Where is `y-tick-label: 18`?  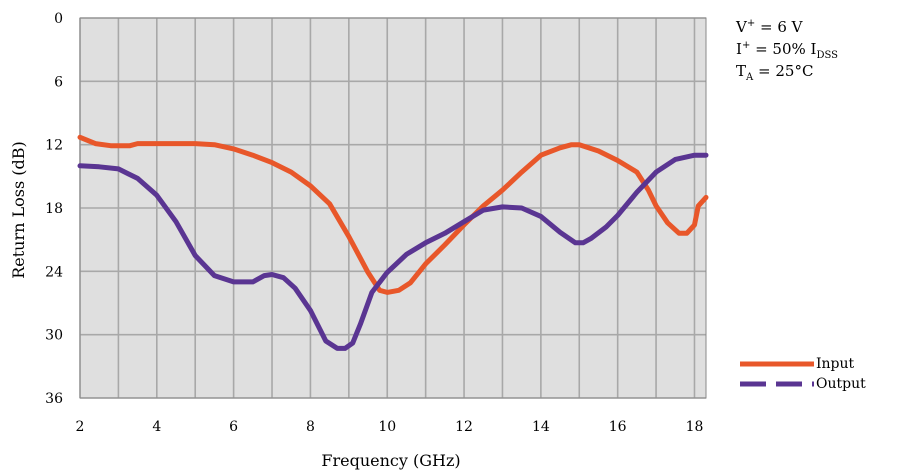
y-tick-label: 18 is located at coordinates (54, 209).